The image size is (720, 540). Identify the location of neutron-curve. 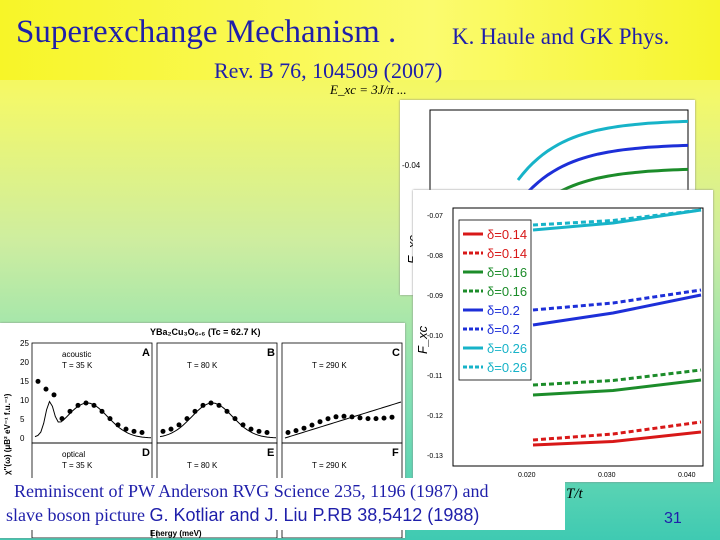
(343, 420).